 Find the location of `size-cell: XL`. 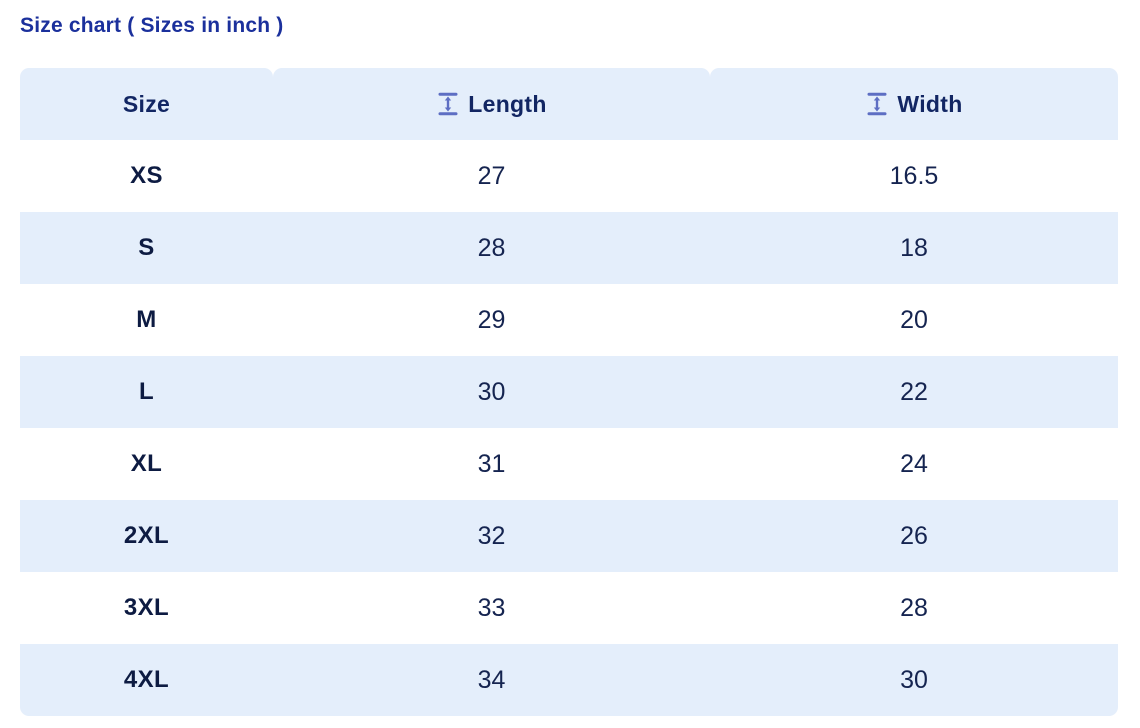

size-cell: XL is located at coordinates (146, 463).